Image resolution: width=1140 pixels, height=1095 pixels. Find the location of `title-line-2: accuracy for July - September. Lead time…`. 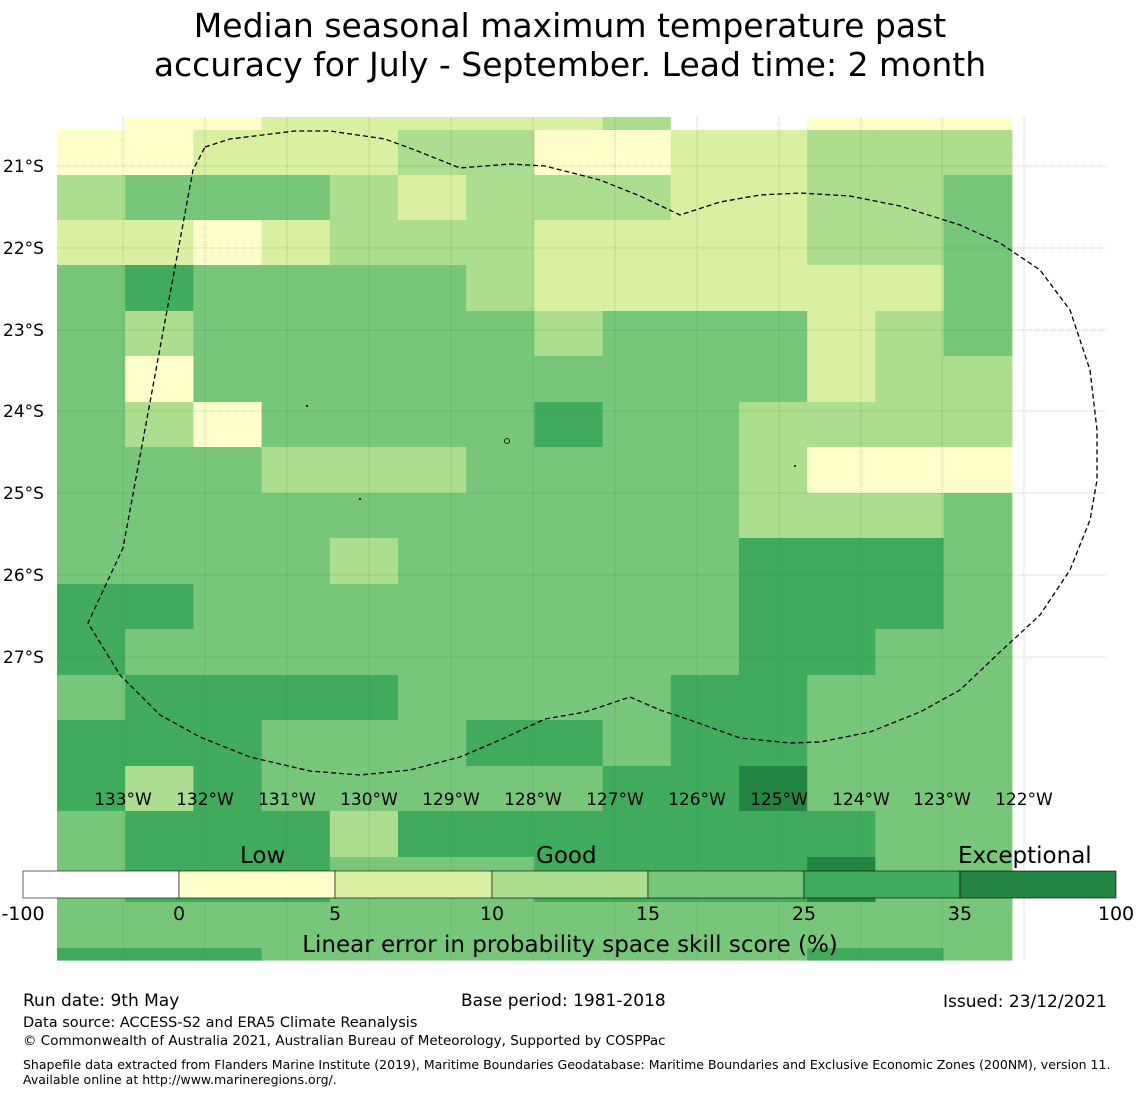

title-line-2: accuracy for July - September. Lead time… is located at coordinates (570, 64).